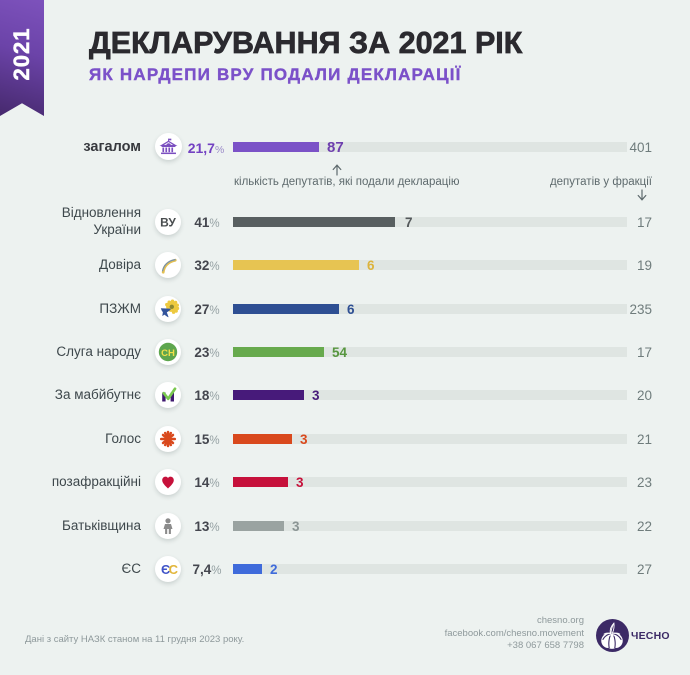 This screenshot has width=690, height=675. What do you see at coordinates (168, 353) in the screenshot?
I see `svg-text: СН` at bounding box center [168, 353].